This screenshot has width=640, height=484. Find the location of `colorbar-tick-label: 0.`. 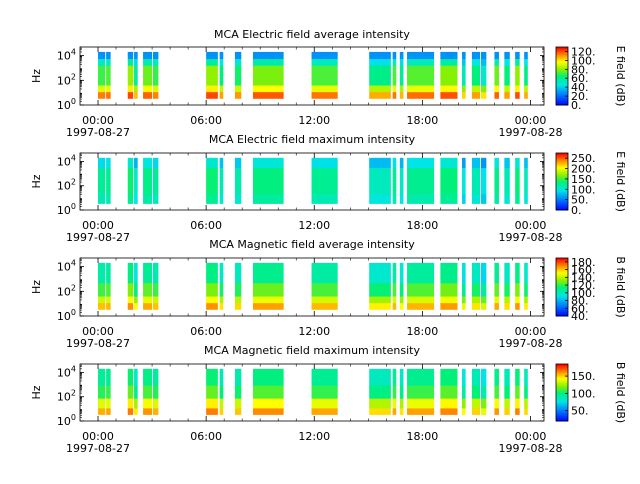

colorbar-tick-label: 0. is located at coordinates (576, 210).